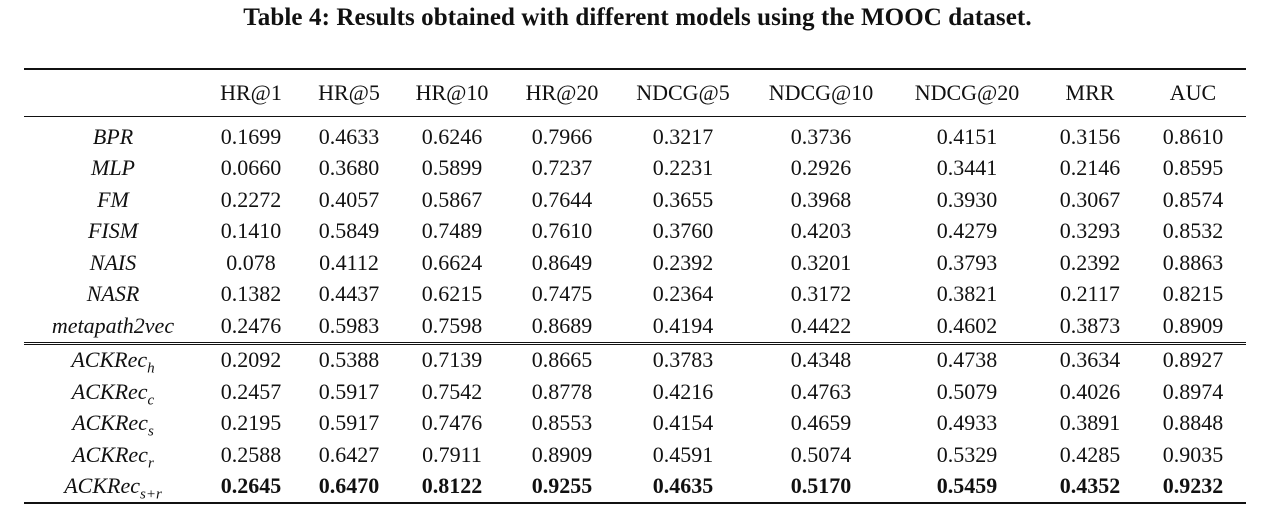 Image resolution: width=1275 pixels, height=532 pixels. I want to click on metric-value-cell: 0.3680, so click(349, 168).